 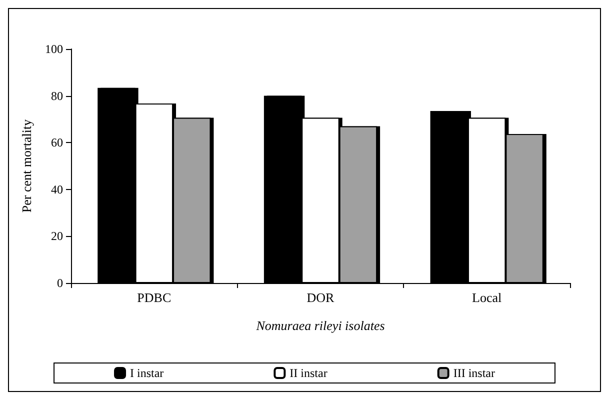 I want to click on x-tick-label: DOR, so click(x=320, y=297).